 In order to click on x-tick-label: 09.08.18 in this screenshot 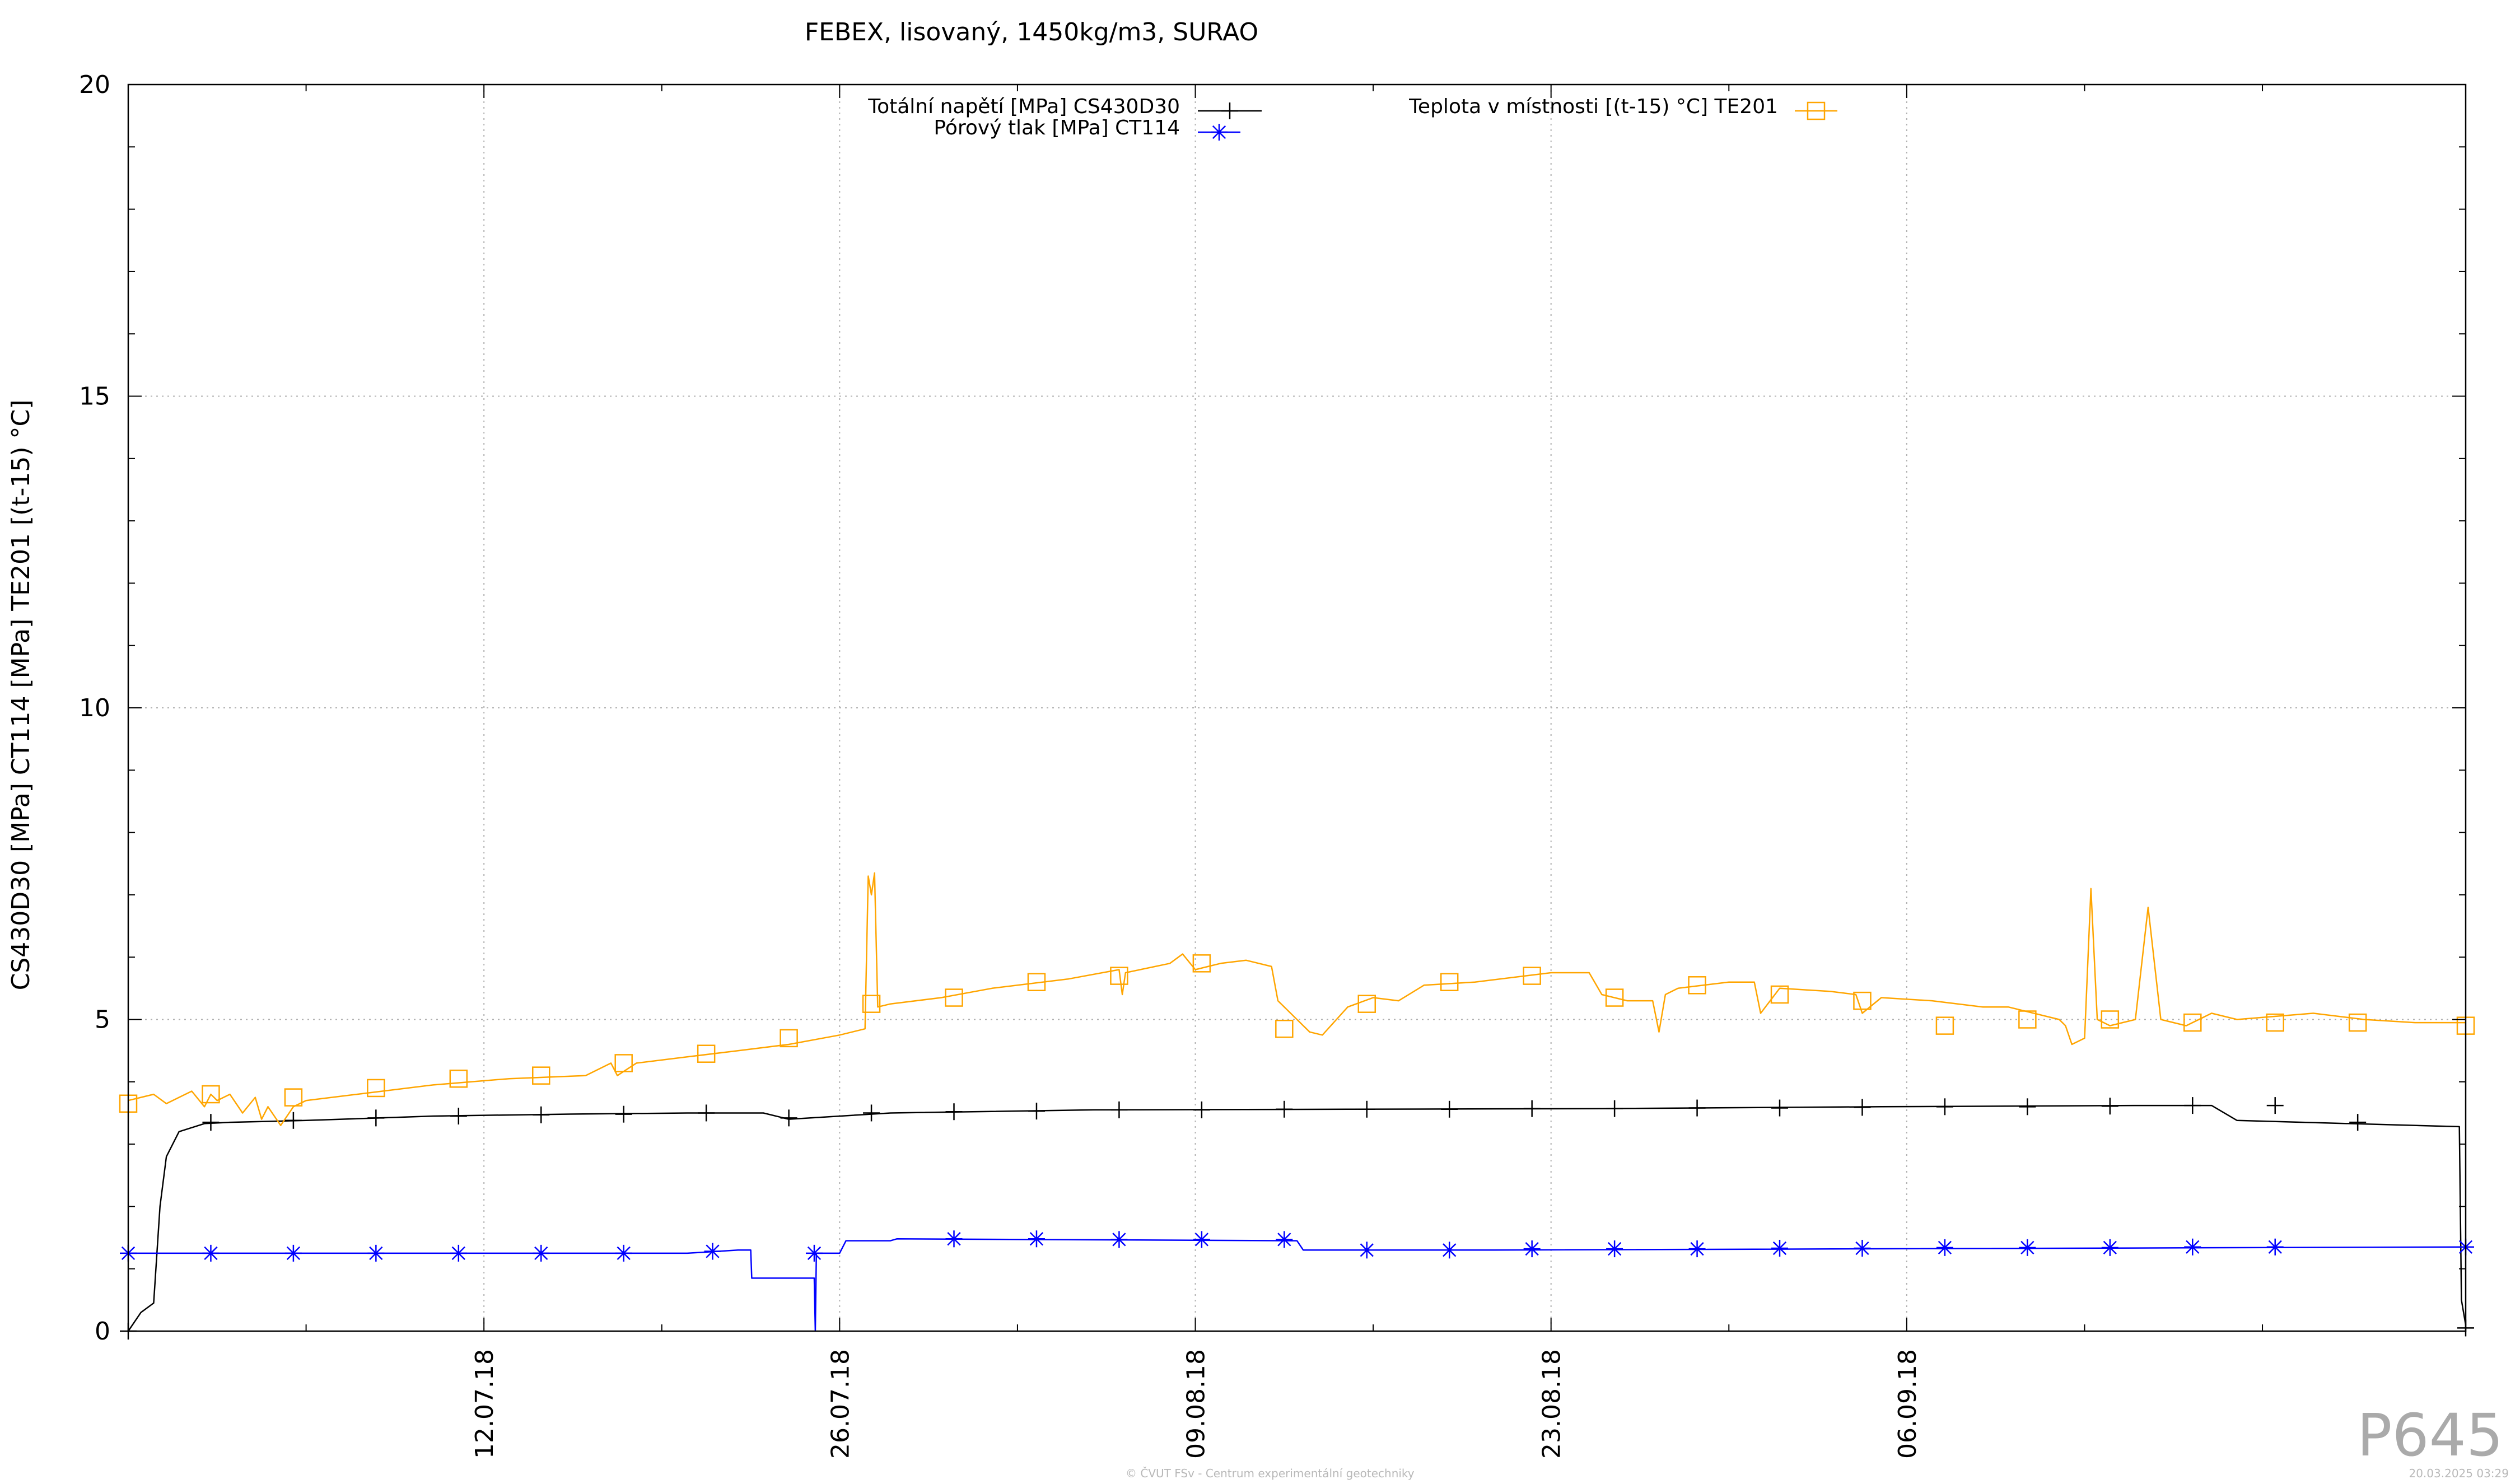, I will do `click(1197, 1404)`.